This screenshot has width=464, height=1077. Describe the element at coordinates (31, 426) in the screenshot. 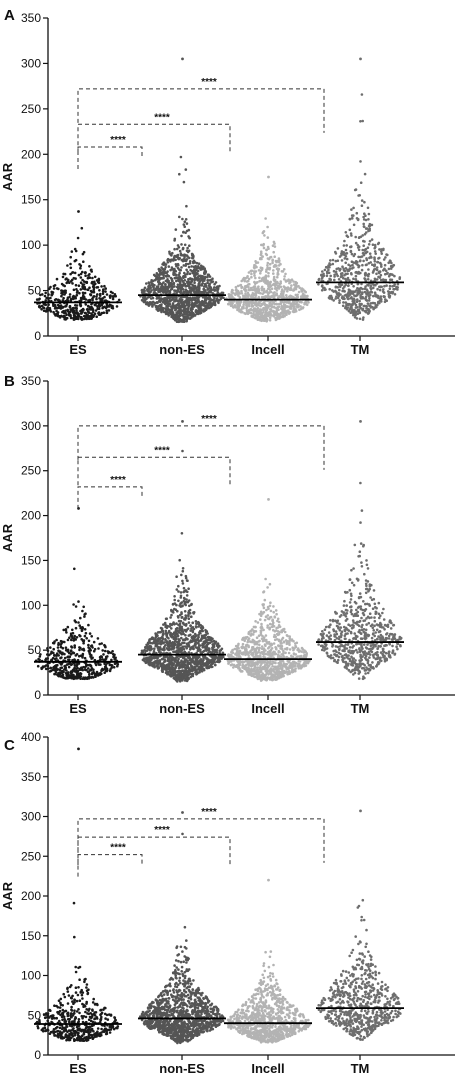

I see `y-tick-label: 300` at that location.